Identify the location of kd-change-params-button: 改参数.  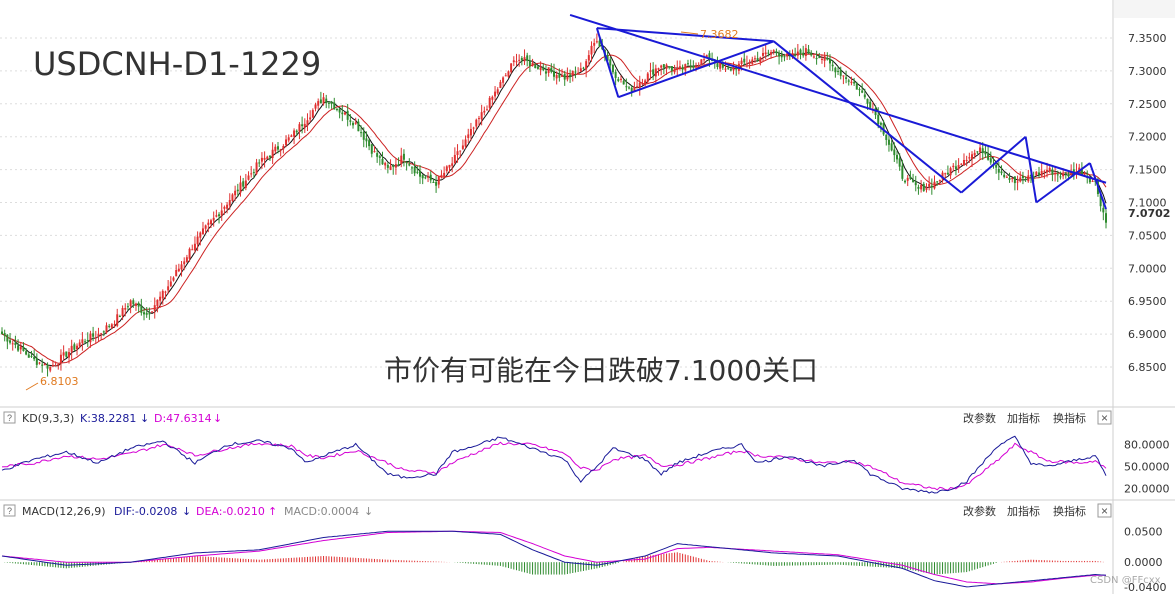
(979, 418).